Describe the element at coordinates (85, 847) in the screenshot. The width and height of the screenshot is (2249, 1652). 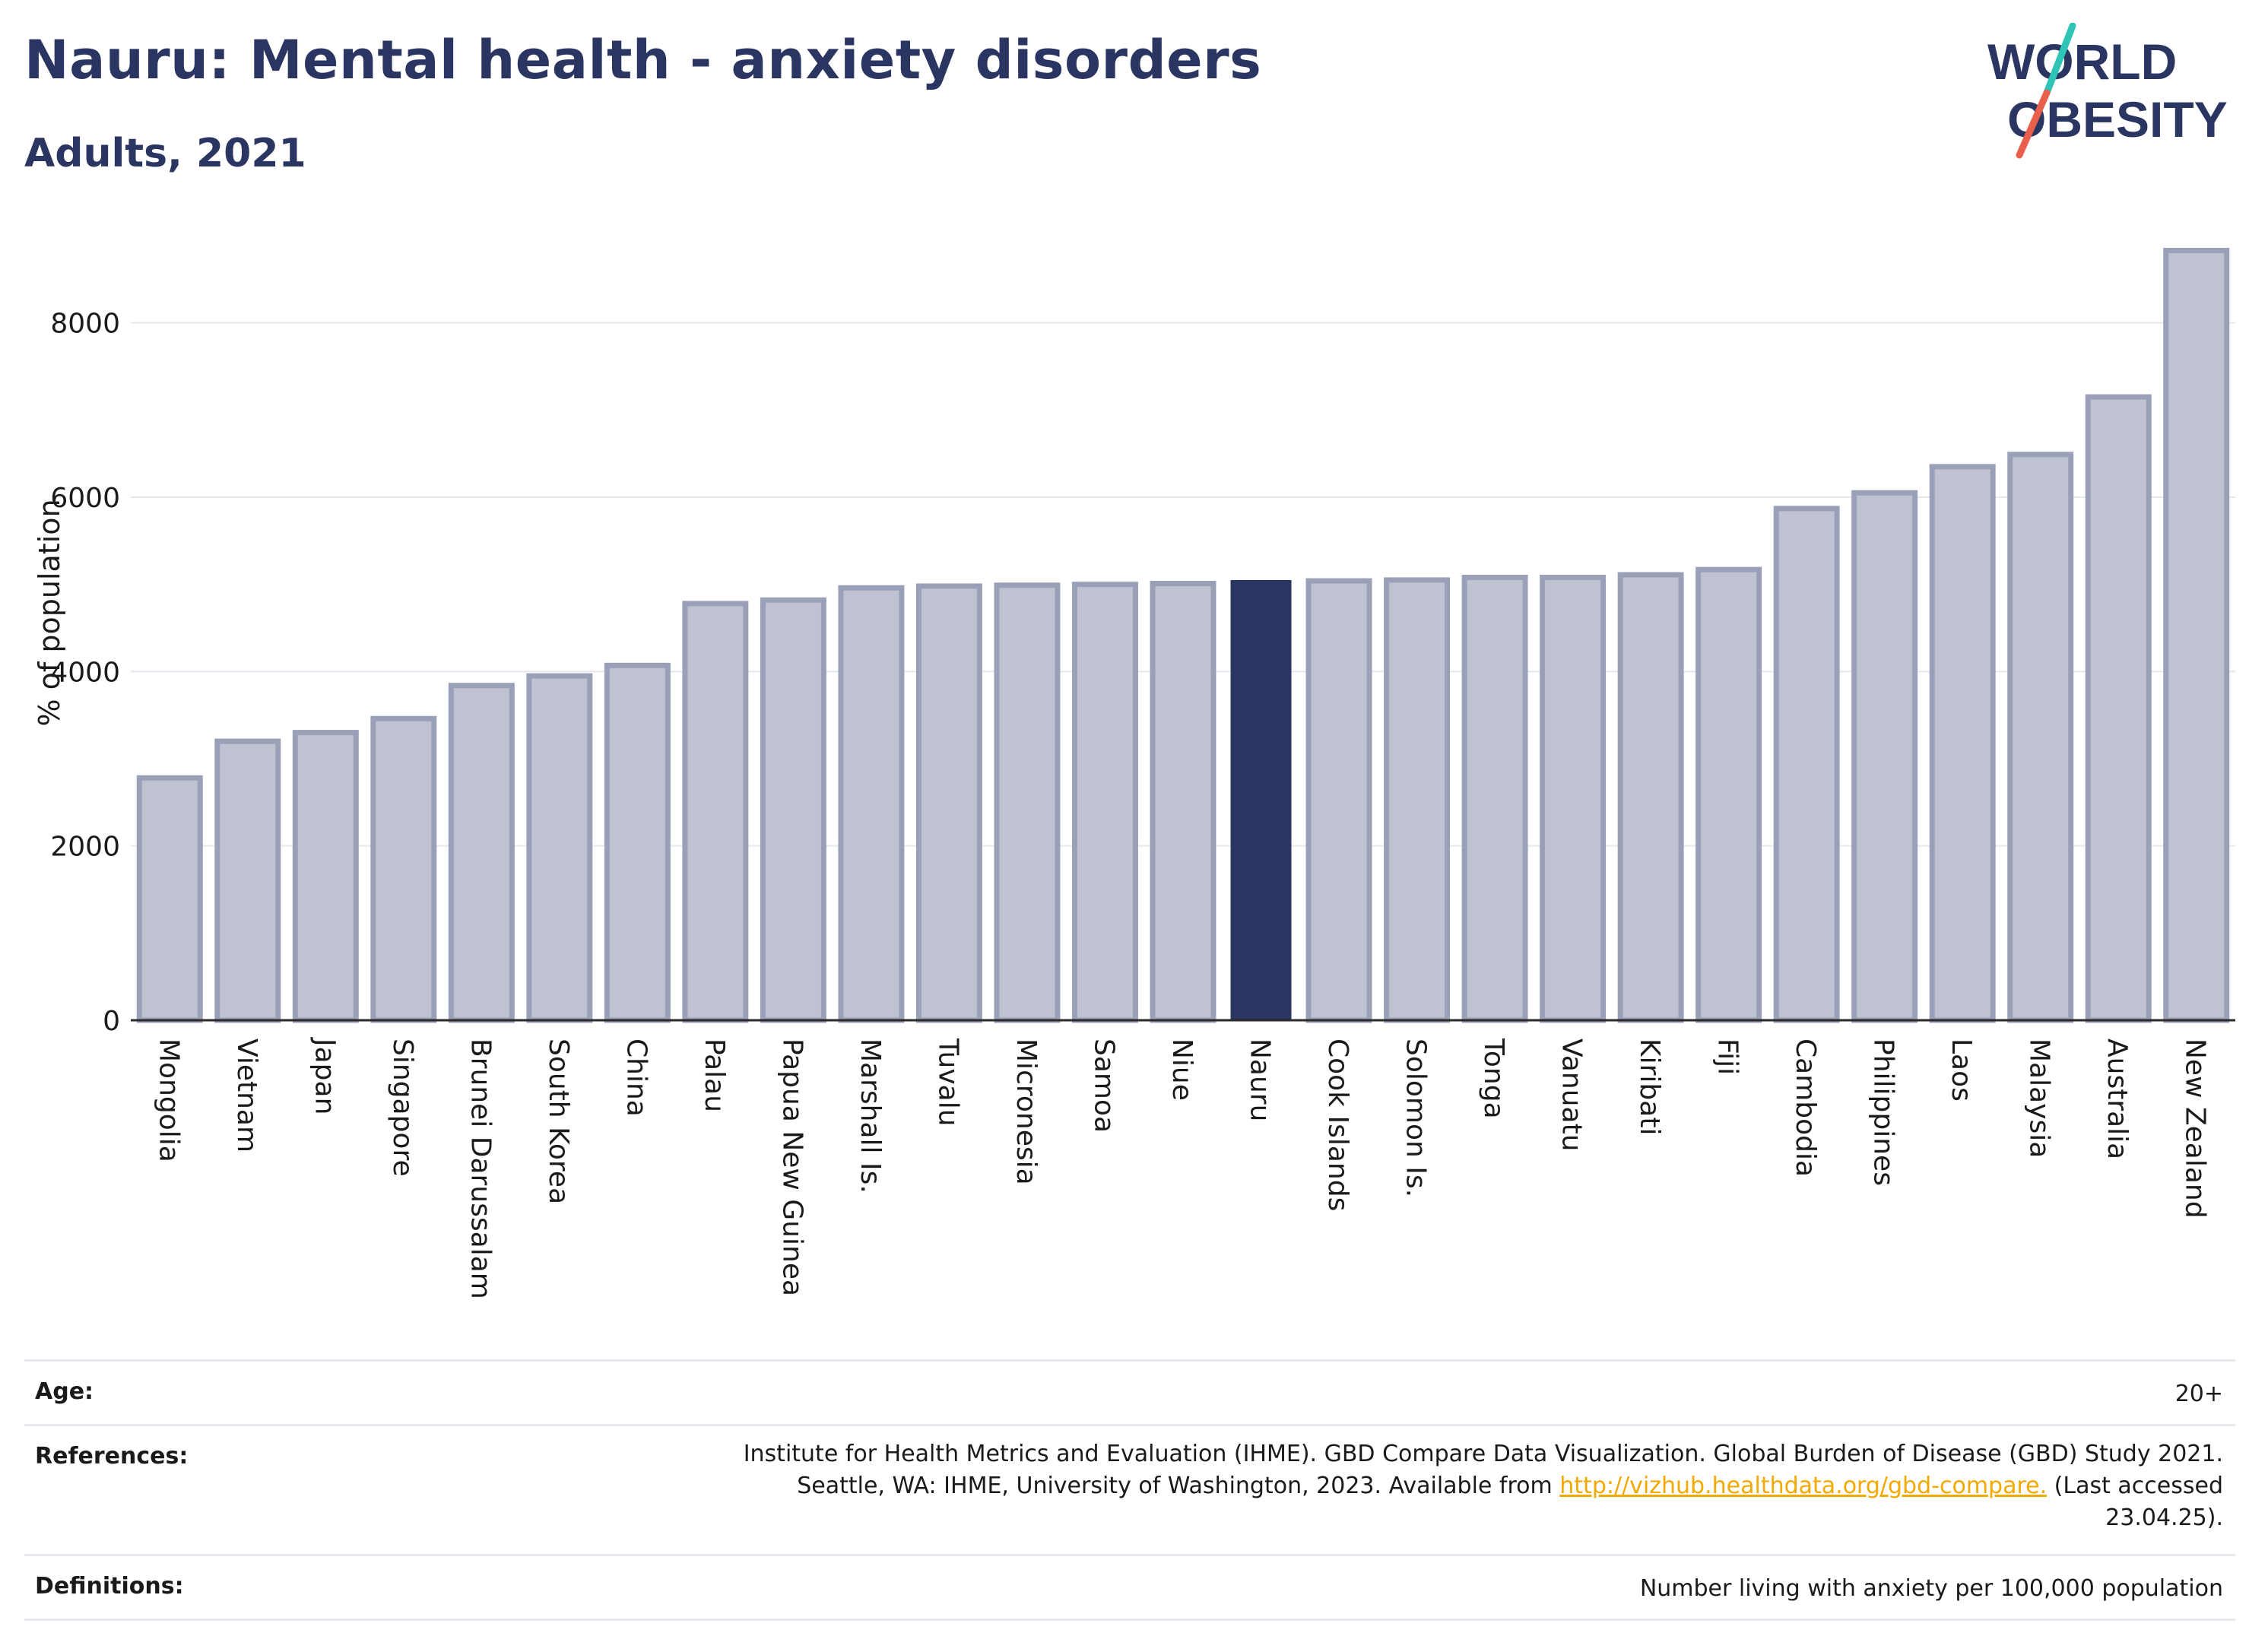
I see `y-tick-label: 2000` at that location.